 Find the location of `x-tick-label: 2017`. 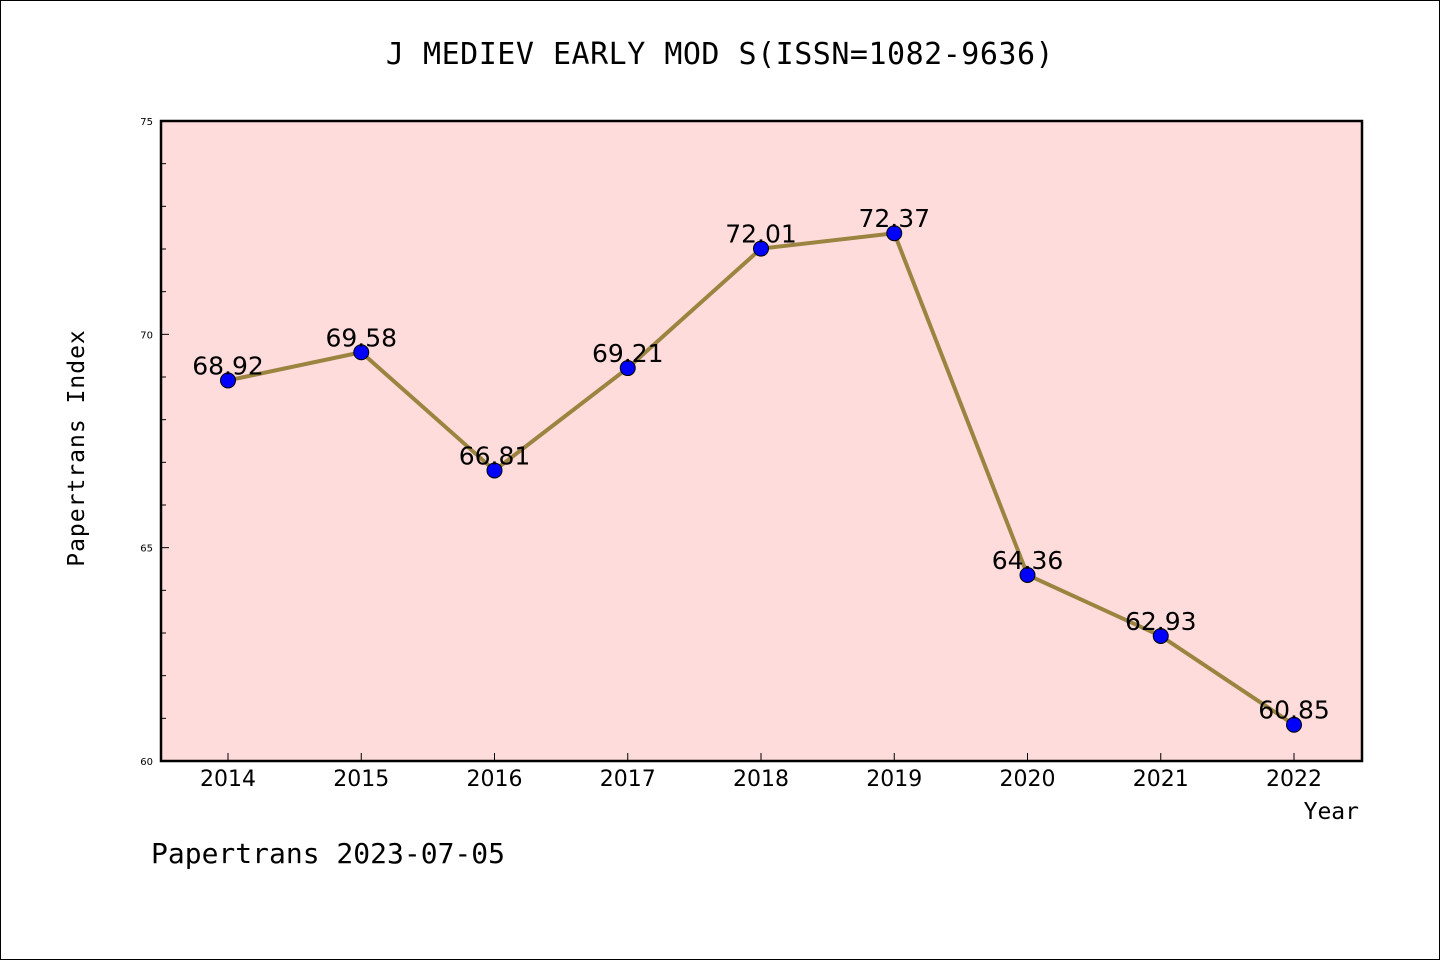

x-tick-label: 2017 is located at coordinates (628, 779).